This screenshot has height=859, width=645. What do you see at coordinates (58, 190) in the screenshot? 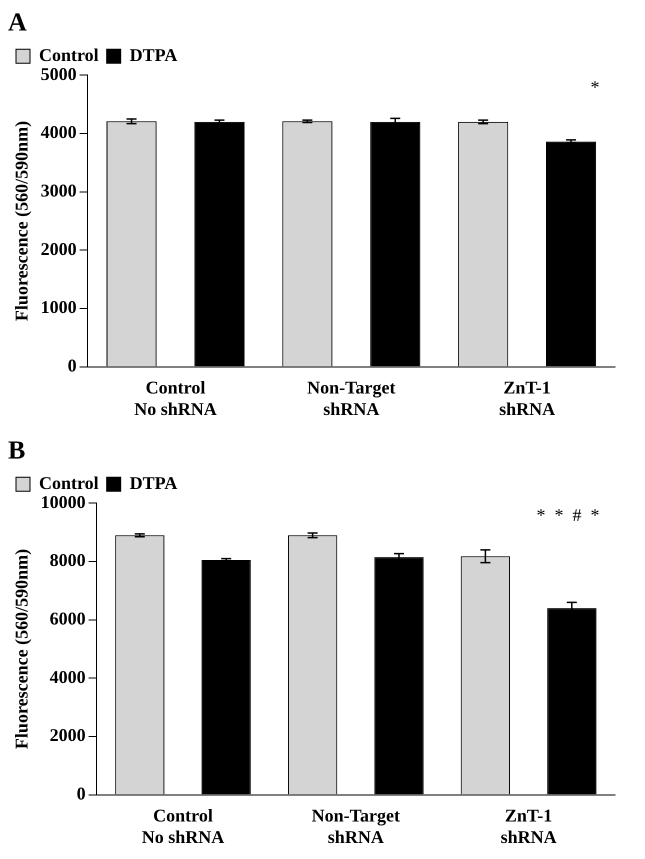
I see `y-tick-label: 3000` at bounding box center [58, 190].